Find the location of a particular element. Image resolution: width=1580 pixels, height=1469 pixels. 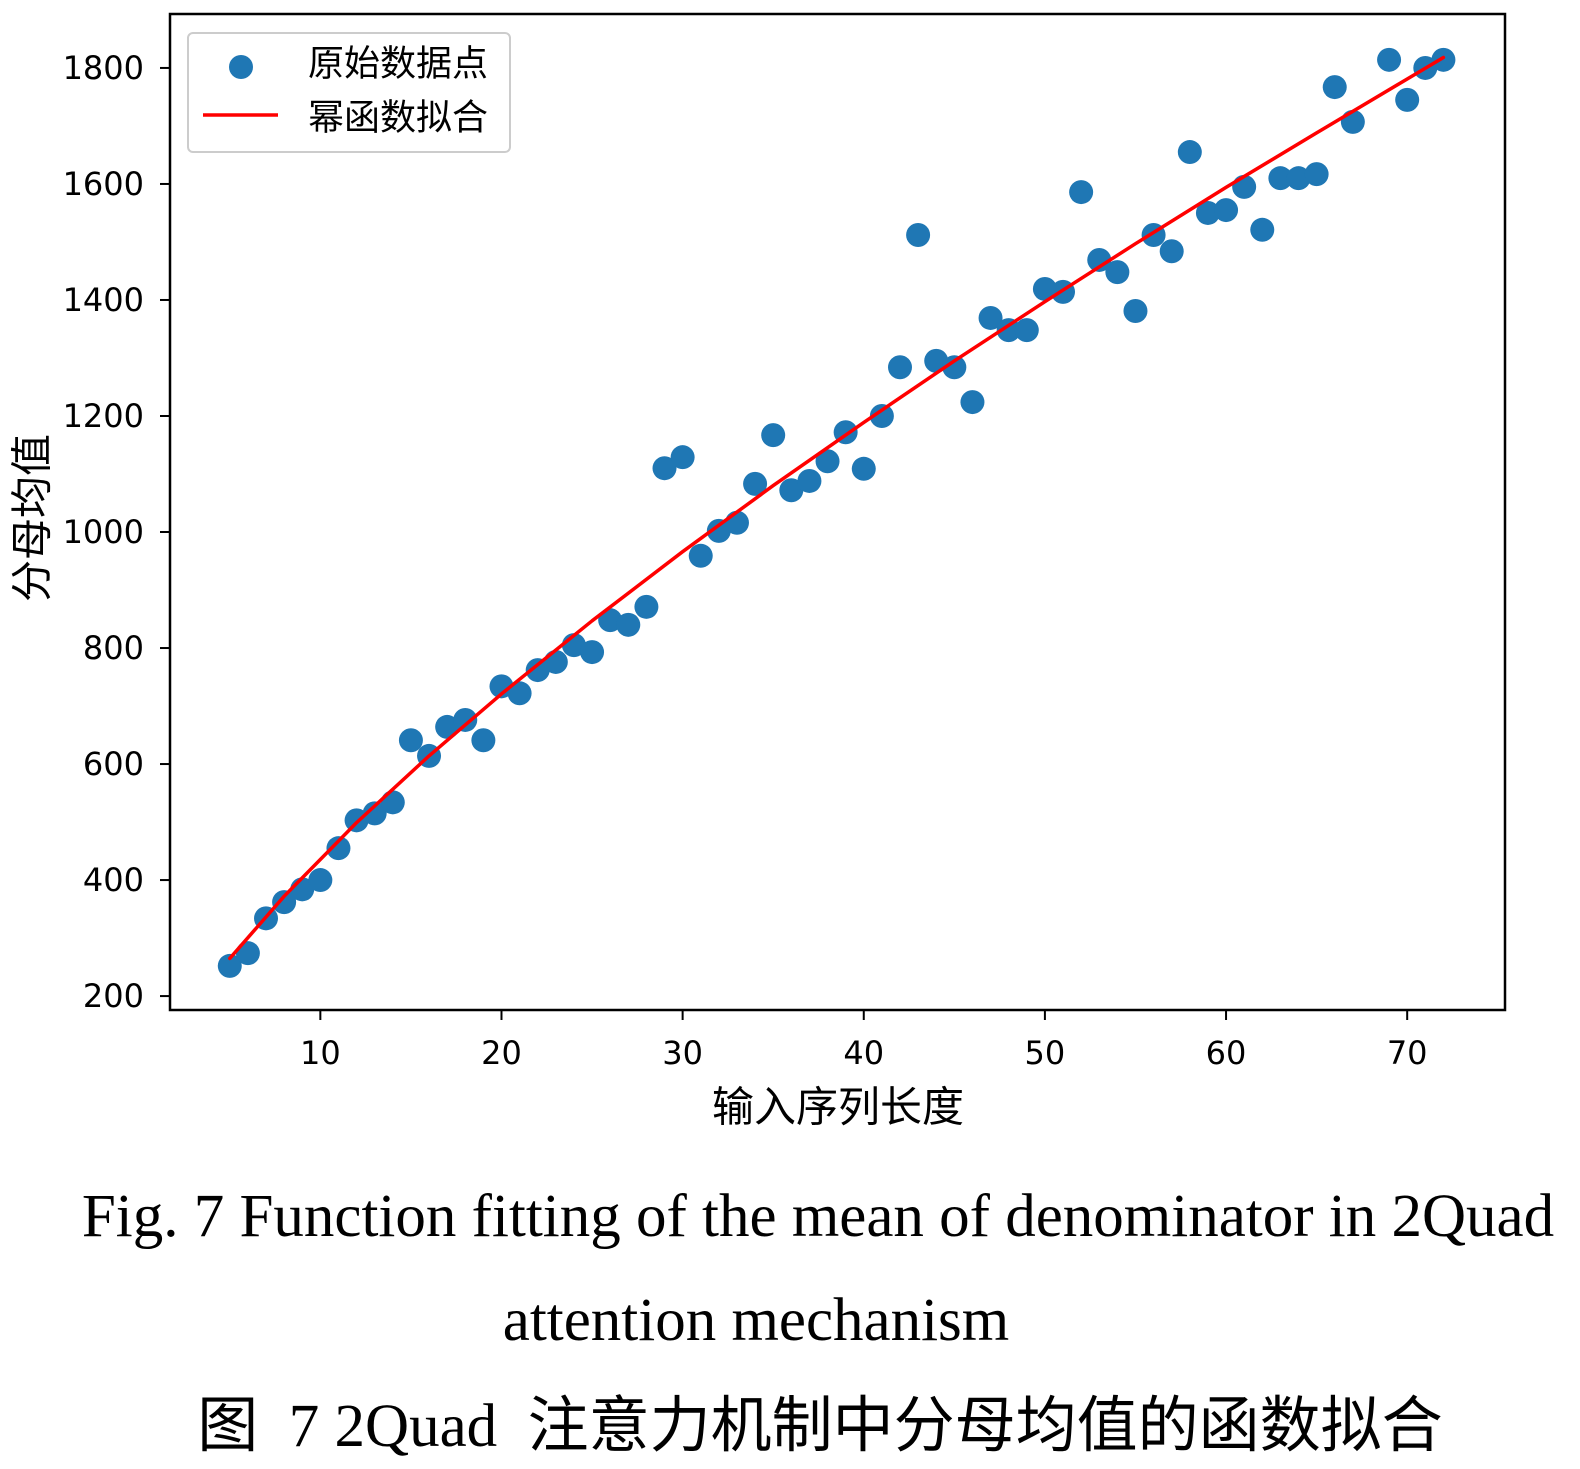

y-axis: 200 400 600 800 1000 1200 1400 1600 1800 is located at coordinates (116, 532).